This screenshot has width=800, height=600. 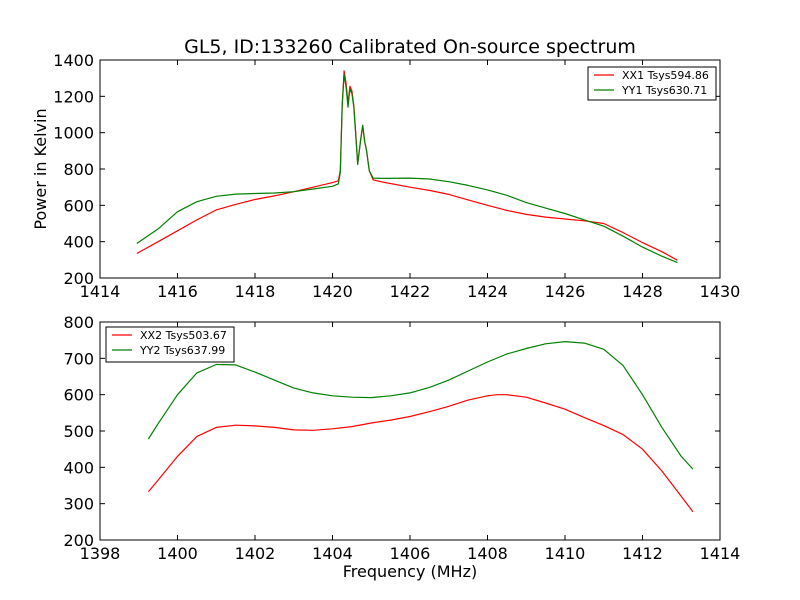 I want to click on legend-label: XX1 Tsys594.86, so click(x=665, y=75).